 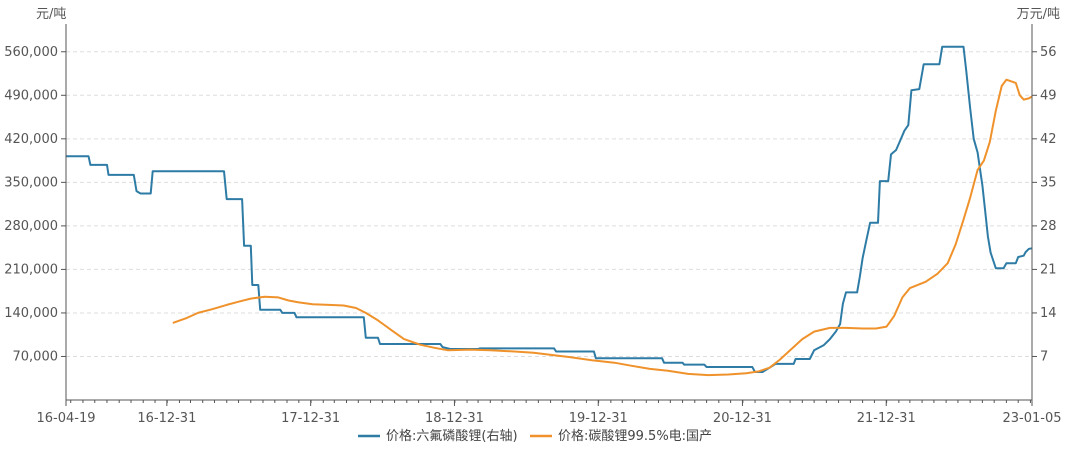 I want to click on y-right-tick-label: 28, so click(x=1048, y=226).